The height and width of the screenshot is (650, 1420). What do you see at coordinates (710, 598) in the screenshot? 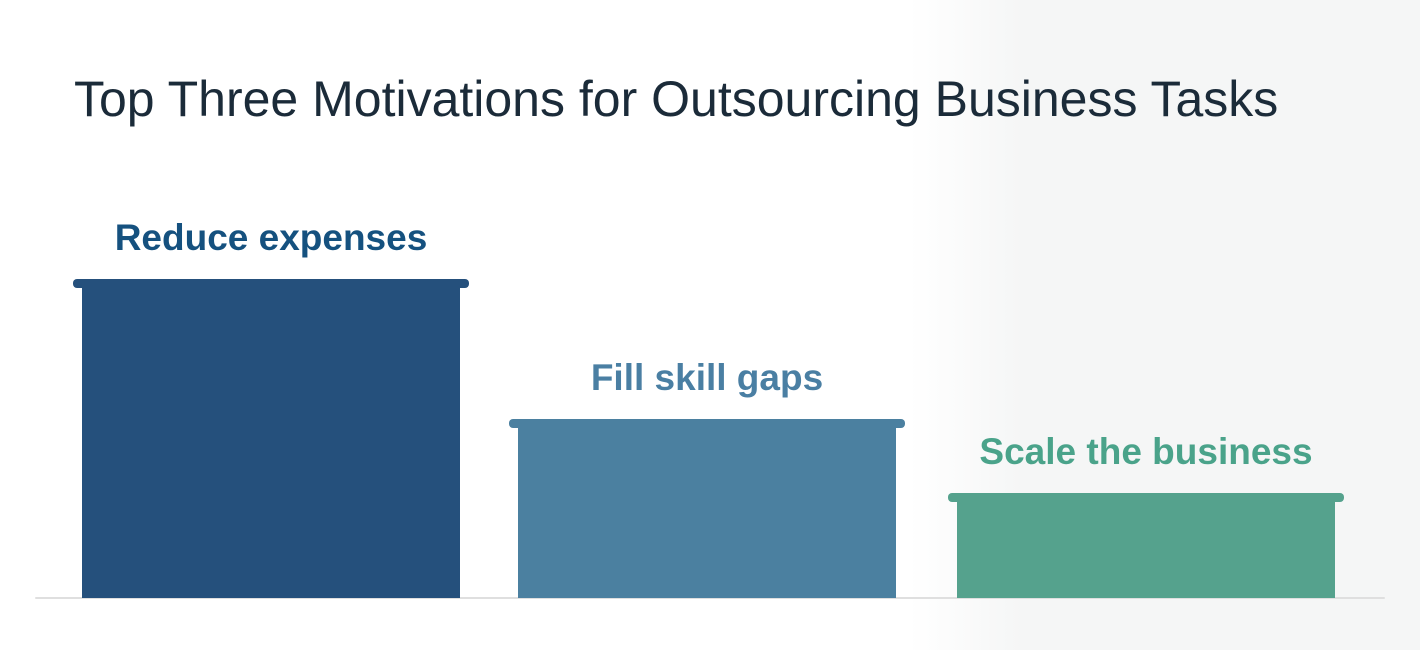
I see `x-axis-line` at bounding box center [710, 598].